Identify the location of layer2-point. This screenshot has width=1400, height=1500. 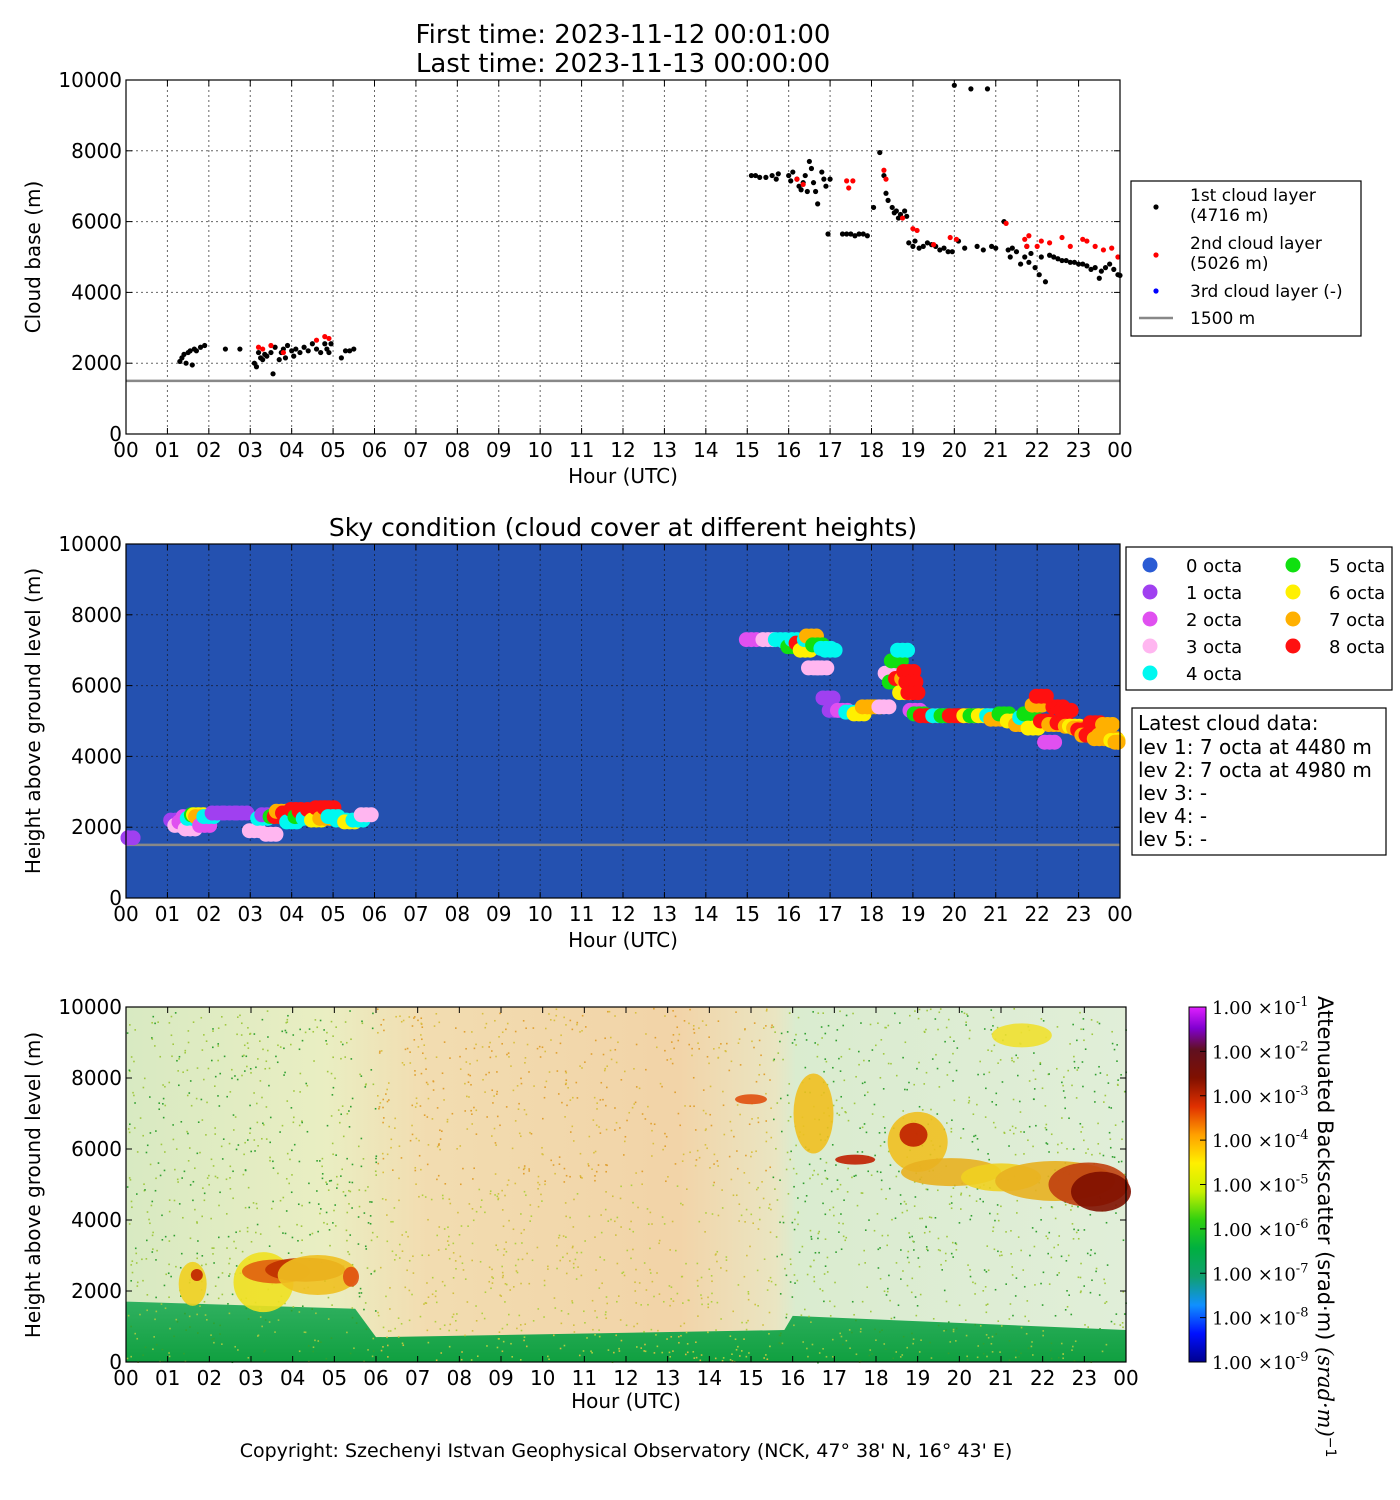
(1037, 246).